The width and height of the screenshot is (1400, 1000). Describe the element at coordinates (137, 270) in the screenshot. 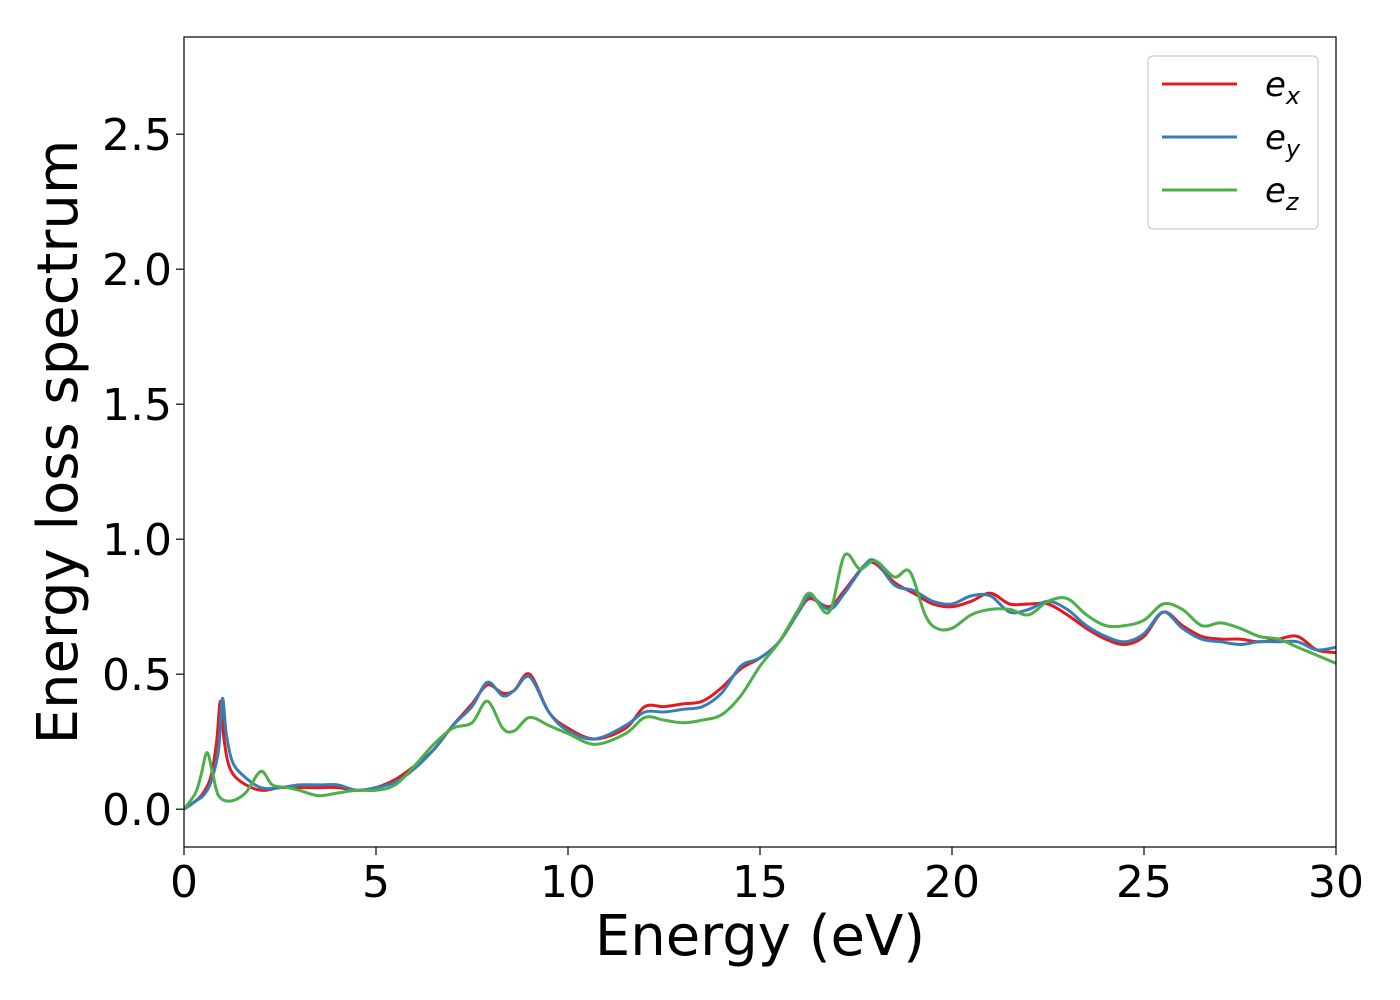

I see `y-tick-label: 2.0` at that location.